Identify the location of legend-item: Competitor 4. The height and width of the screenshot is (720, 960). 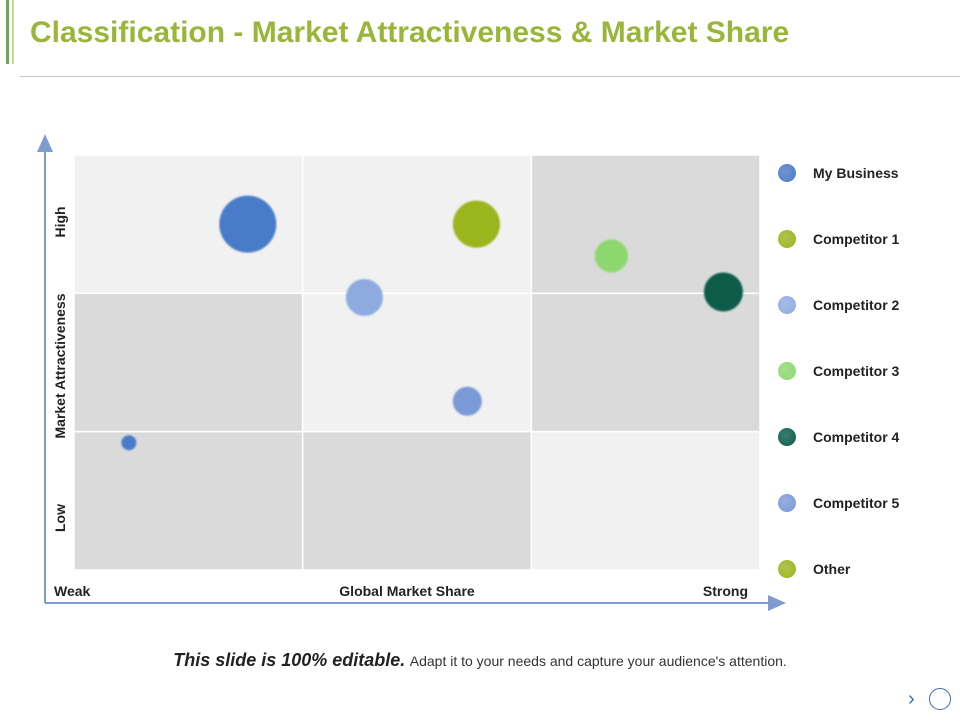
(838, 437).